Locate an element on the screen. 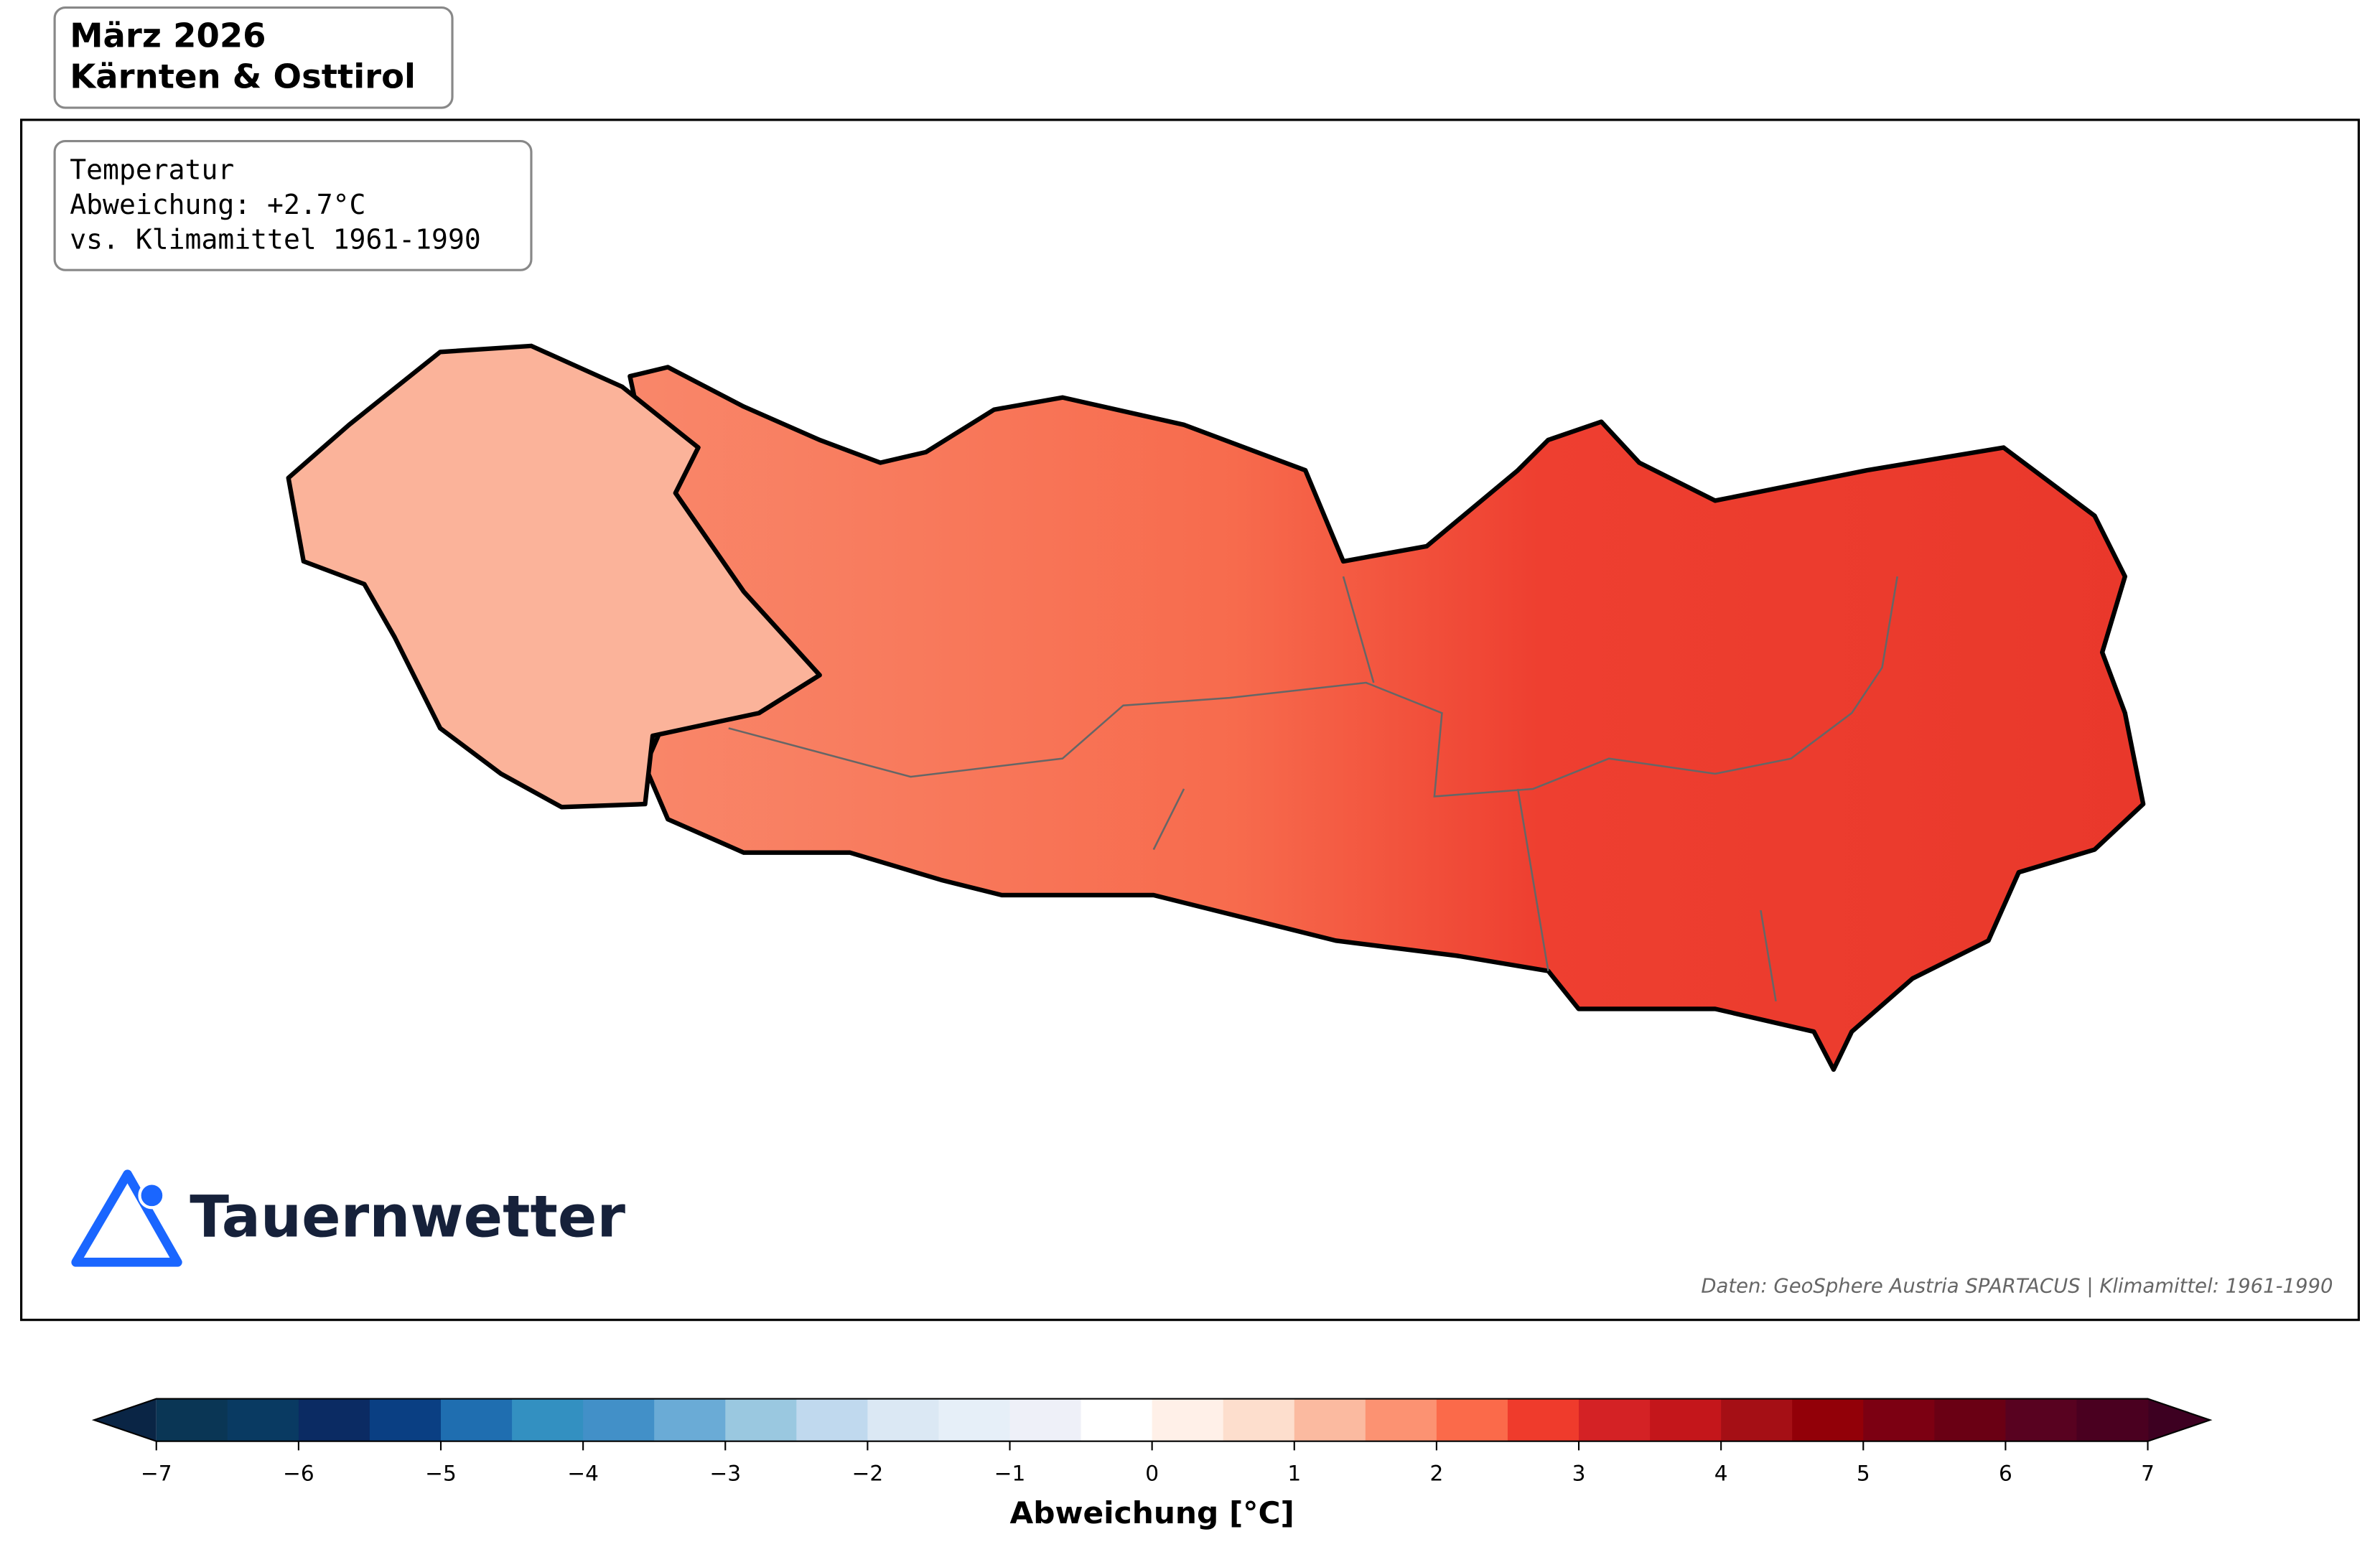 The image size is (2380, 1552). x-tick-label: −1 is located at coordinates (1010, 1474).